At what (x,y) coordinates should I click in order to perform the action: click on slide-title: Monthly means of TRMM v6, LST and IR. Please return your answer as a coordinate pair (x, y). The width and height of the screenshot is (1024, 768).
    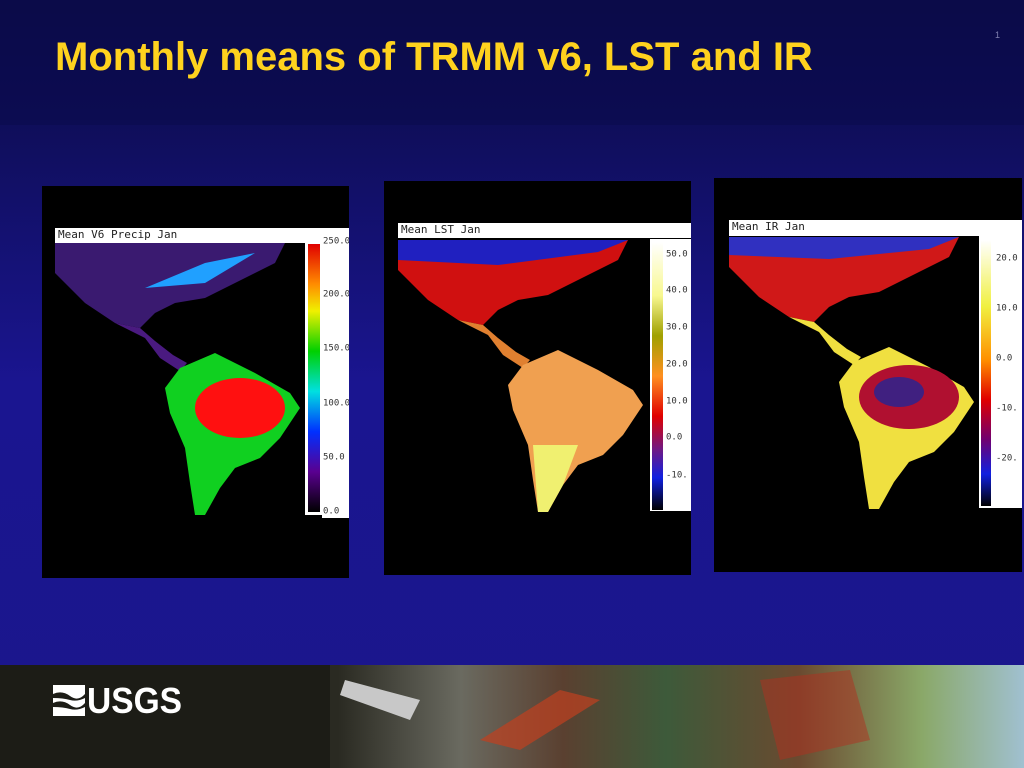
    Looking at the image, I should click on (434, 57).